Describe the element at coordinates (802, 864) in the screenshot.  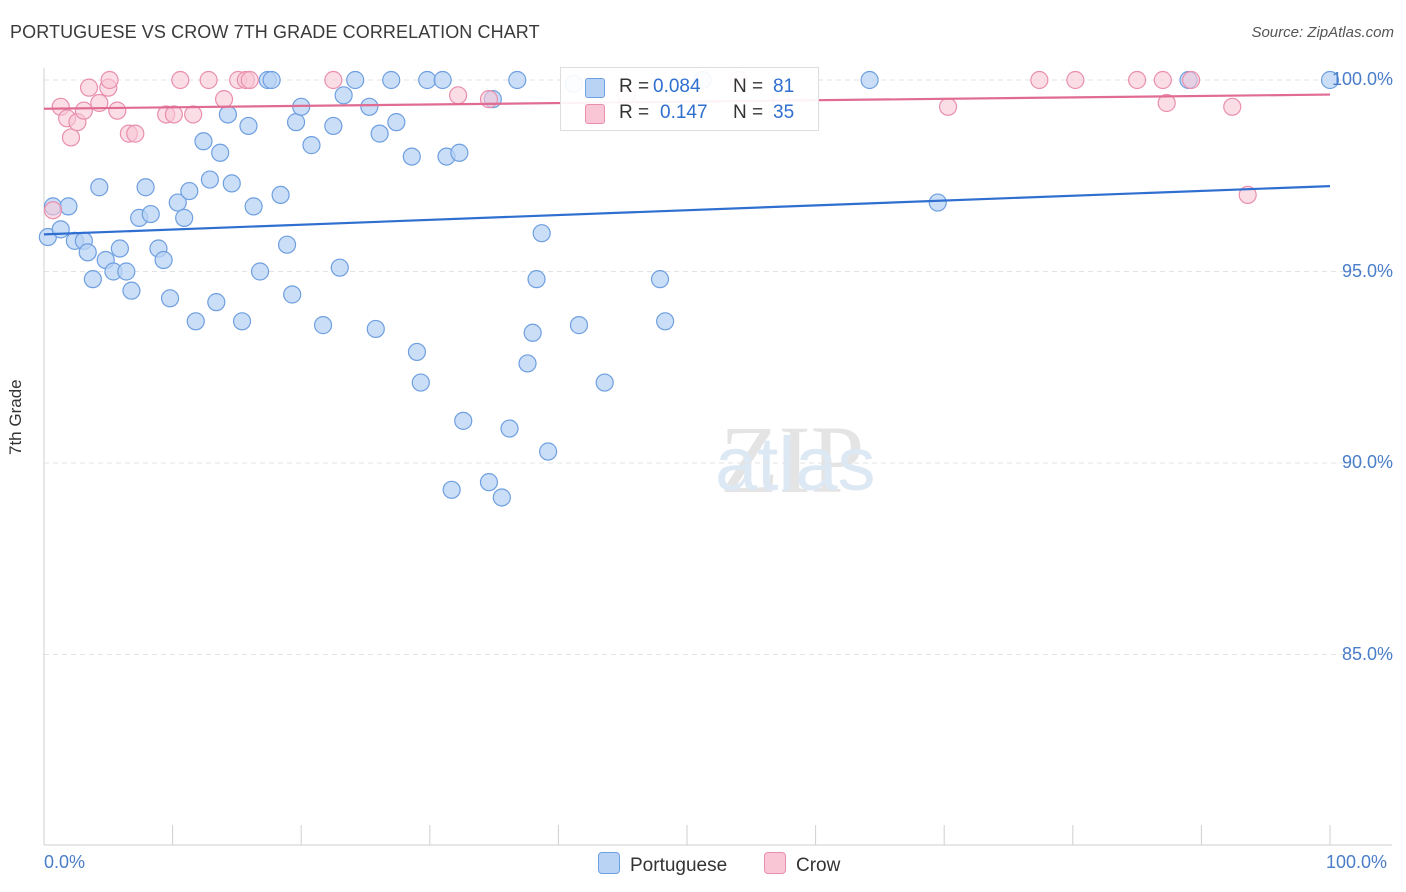
I see `legend-item-crow: Crow` at that location.